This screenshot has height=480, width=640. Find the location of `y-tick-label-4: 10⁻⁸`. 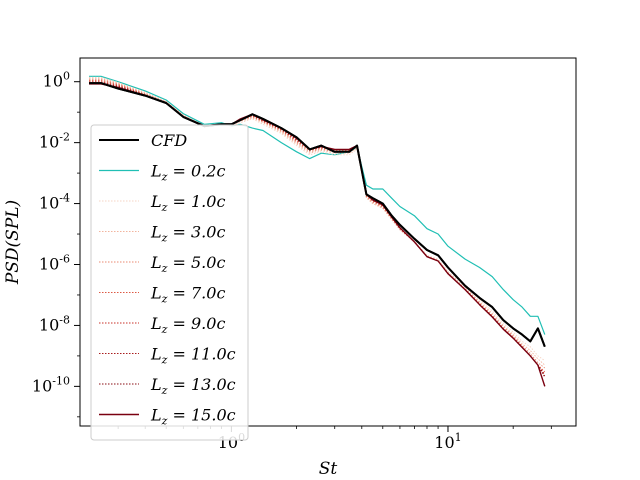

y-tick-label-4: 10⁻⁸ is located at coordinates (54, 323).